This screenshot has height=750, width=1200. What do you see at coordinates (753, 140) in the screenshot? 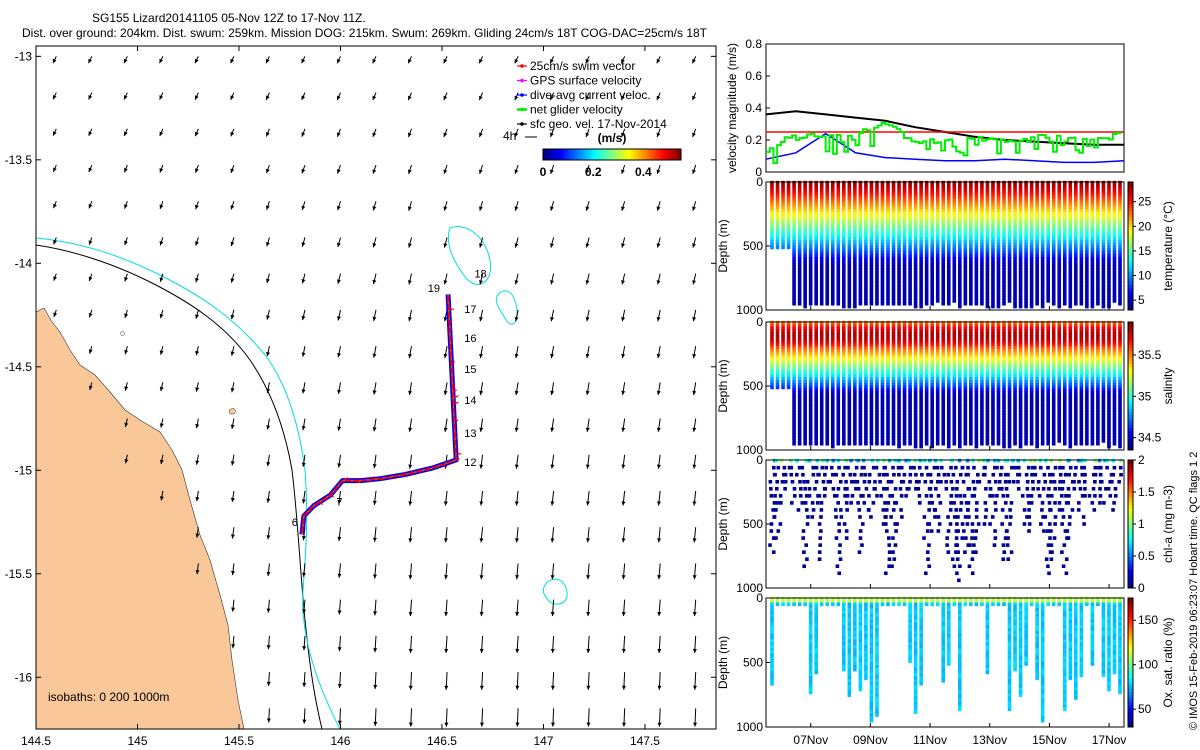
I see `y-tick-label: 0.2` at bounding box center [753, 140].